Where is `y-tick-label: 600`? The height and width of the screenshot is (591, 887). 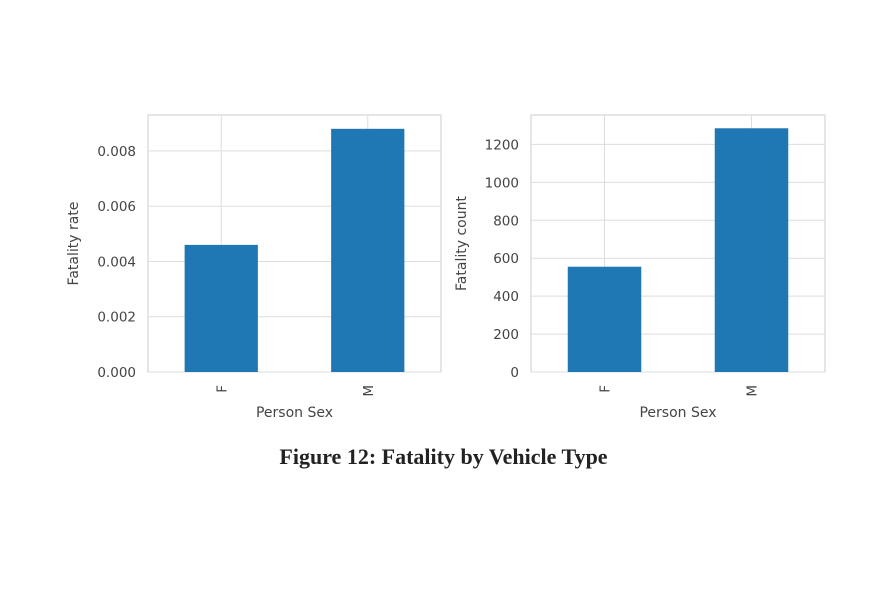
y-tick-label: 600 is located at coordinates (506, 259).